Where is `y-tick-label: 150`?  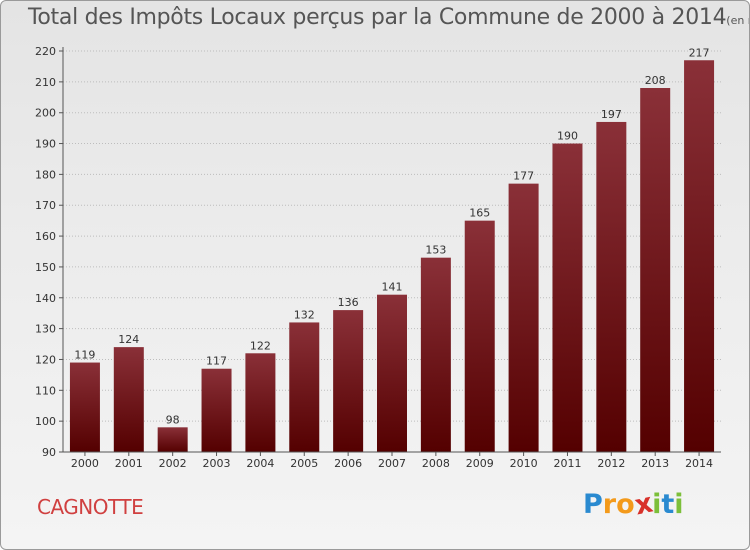
y-tick-label: 150 is located at coordinates (45, 267).